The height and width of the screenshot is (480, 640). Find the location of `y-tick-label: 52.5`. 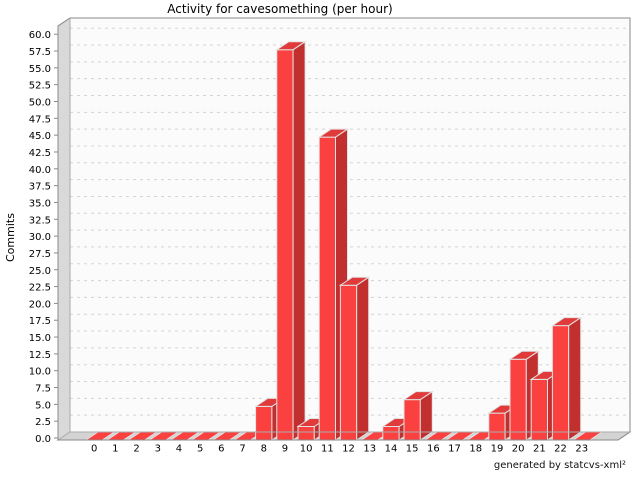

y-tick-label: 52.5 is located at coordinates (40, 86).